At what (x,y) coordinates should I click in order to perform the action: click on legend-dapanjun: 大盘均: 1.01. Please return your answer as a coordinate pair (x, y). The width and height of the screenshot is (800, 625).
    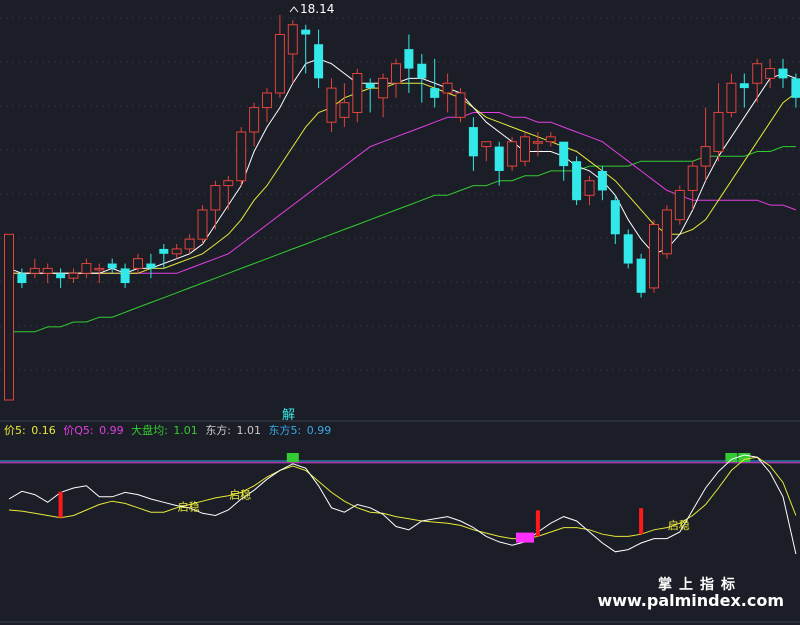
    Looking at the image, I should click on (164, 430).